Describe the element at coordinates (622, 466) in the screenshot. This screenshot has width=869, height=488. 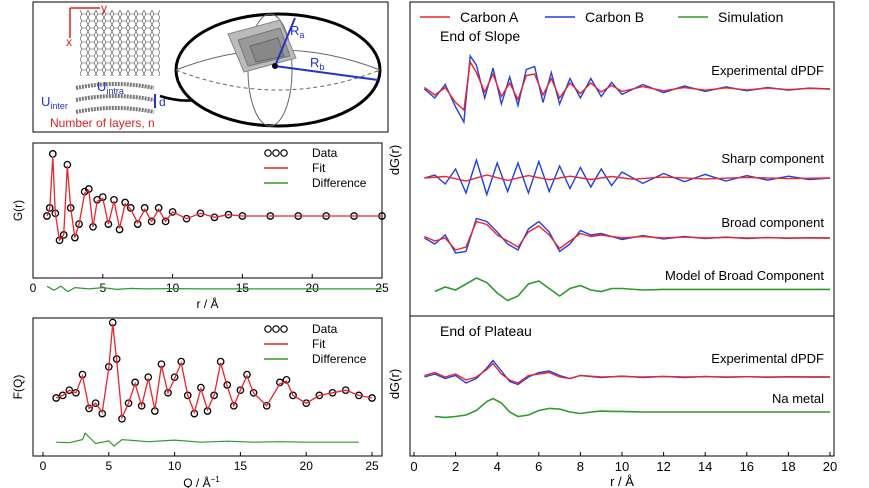
I see `dgr-xtick-label: 10` at that location.